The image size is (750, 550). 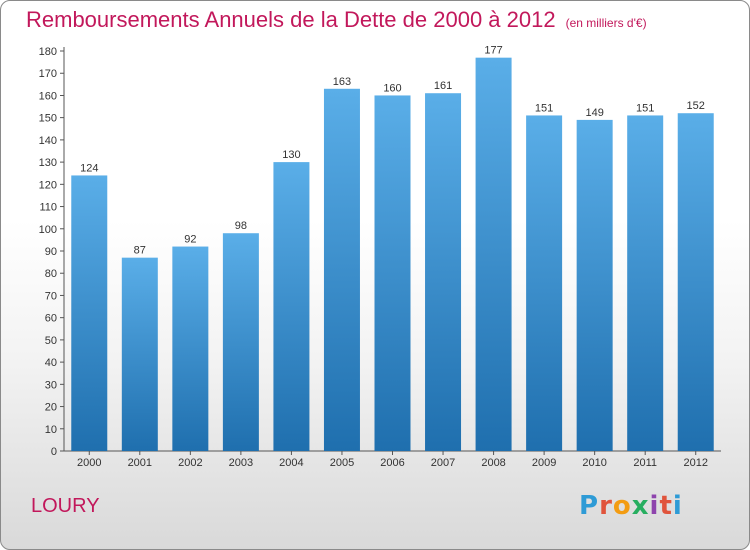 I want to click on x-tick-label: 2005, so click(x=342, y=463).